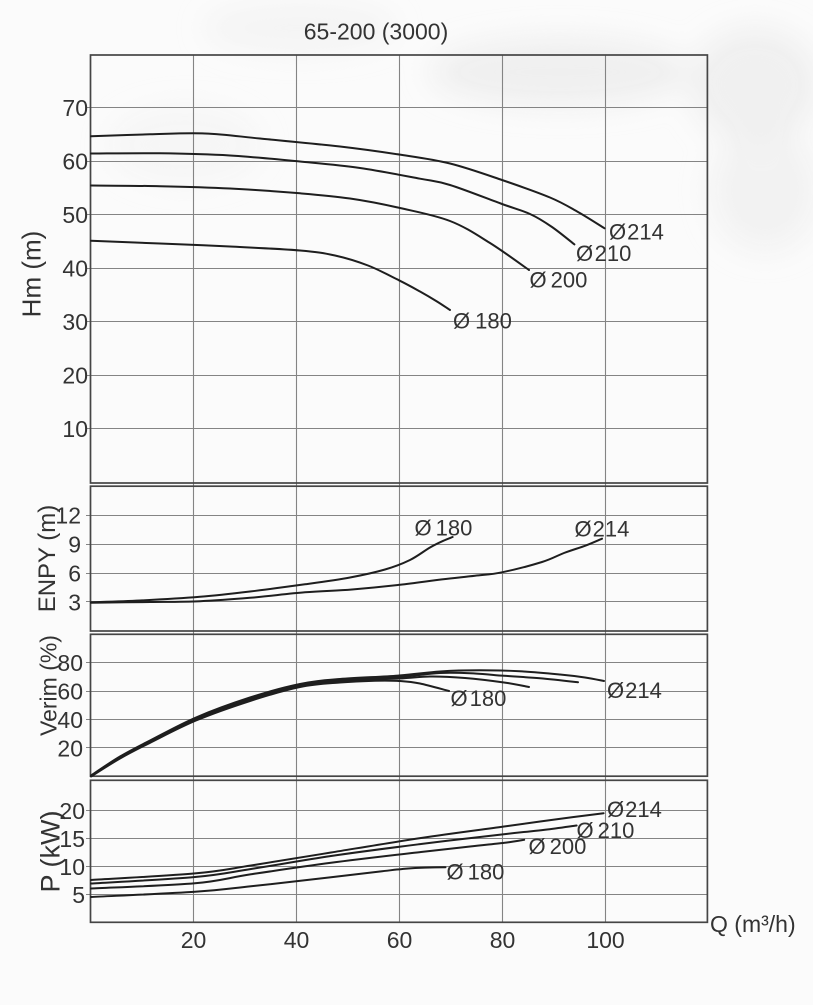  I want to click on svg-text: 15, so click(72, 839).